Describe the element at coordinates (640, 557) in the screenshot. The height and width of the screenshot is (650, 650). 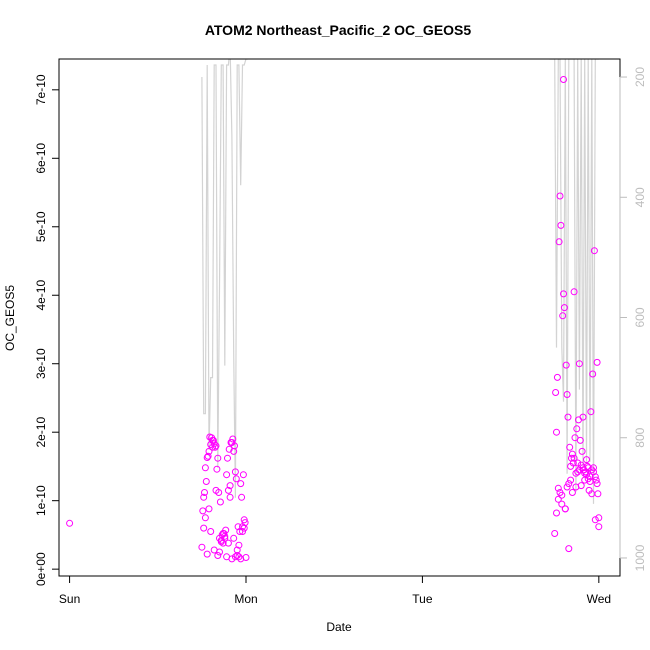
I see `y2-tick-label: 1000` at that location.